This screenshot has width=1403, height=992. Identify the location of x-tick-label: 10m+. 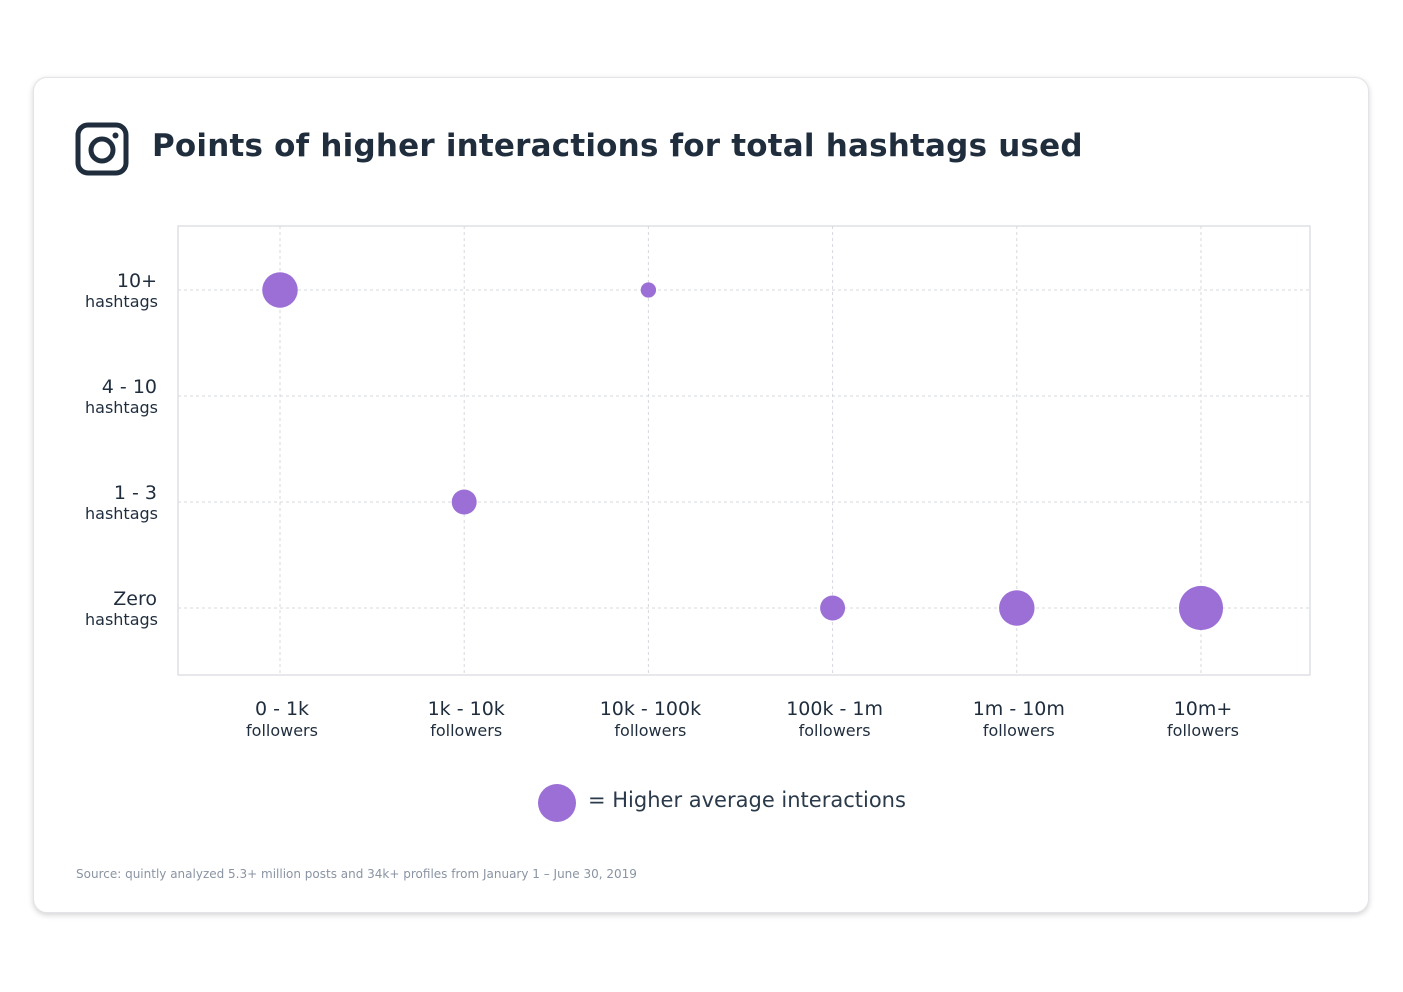
(1203, 709).